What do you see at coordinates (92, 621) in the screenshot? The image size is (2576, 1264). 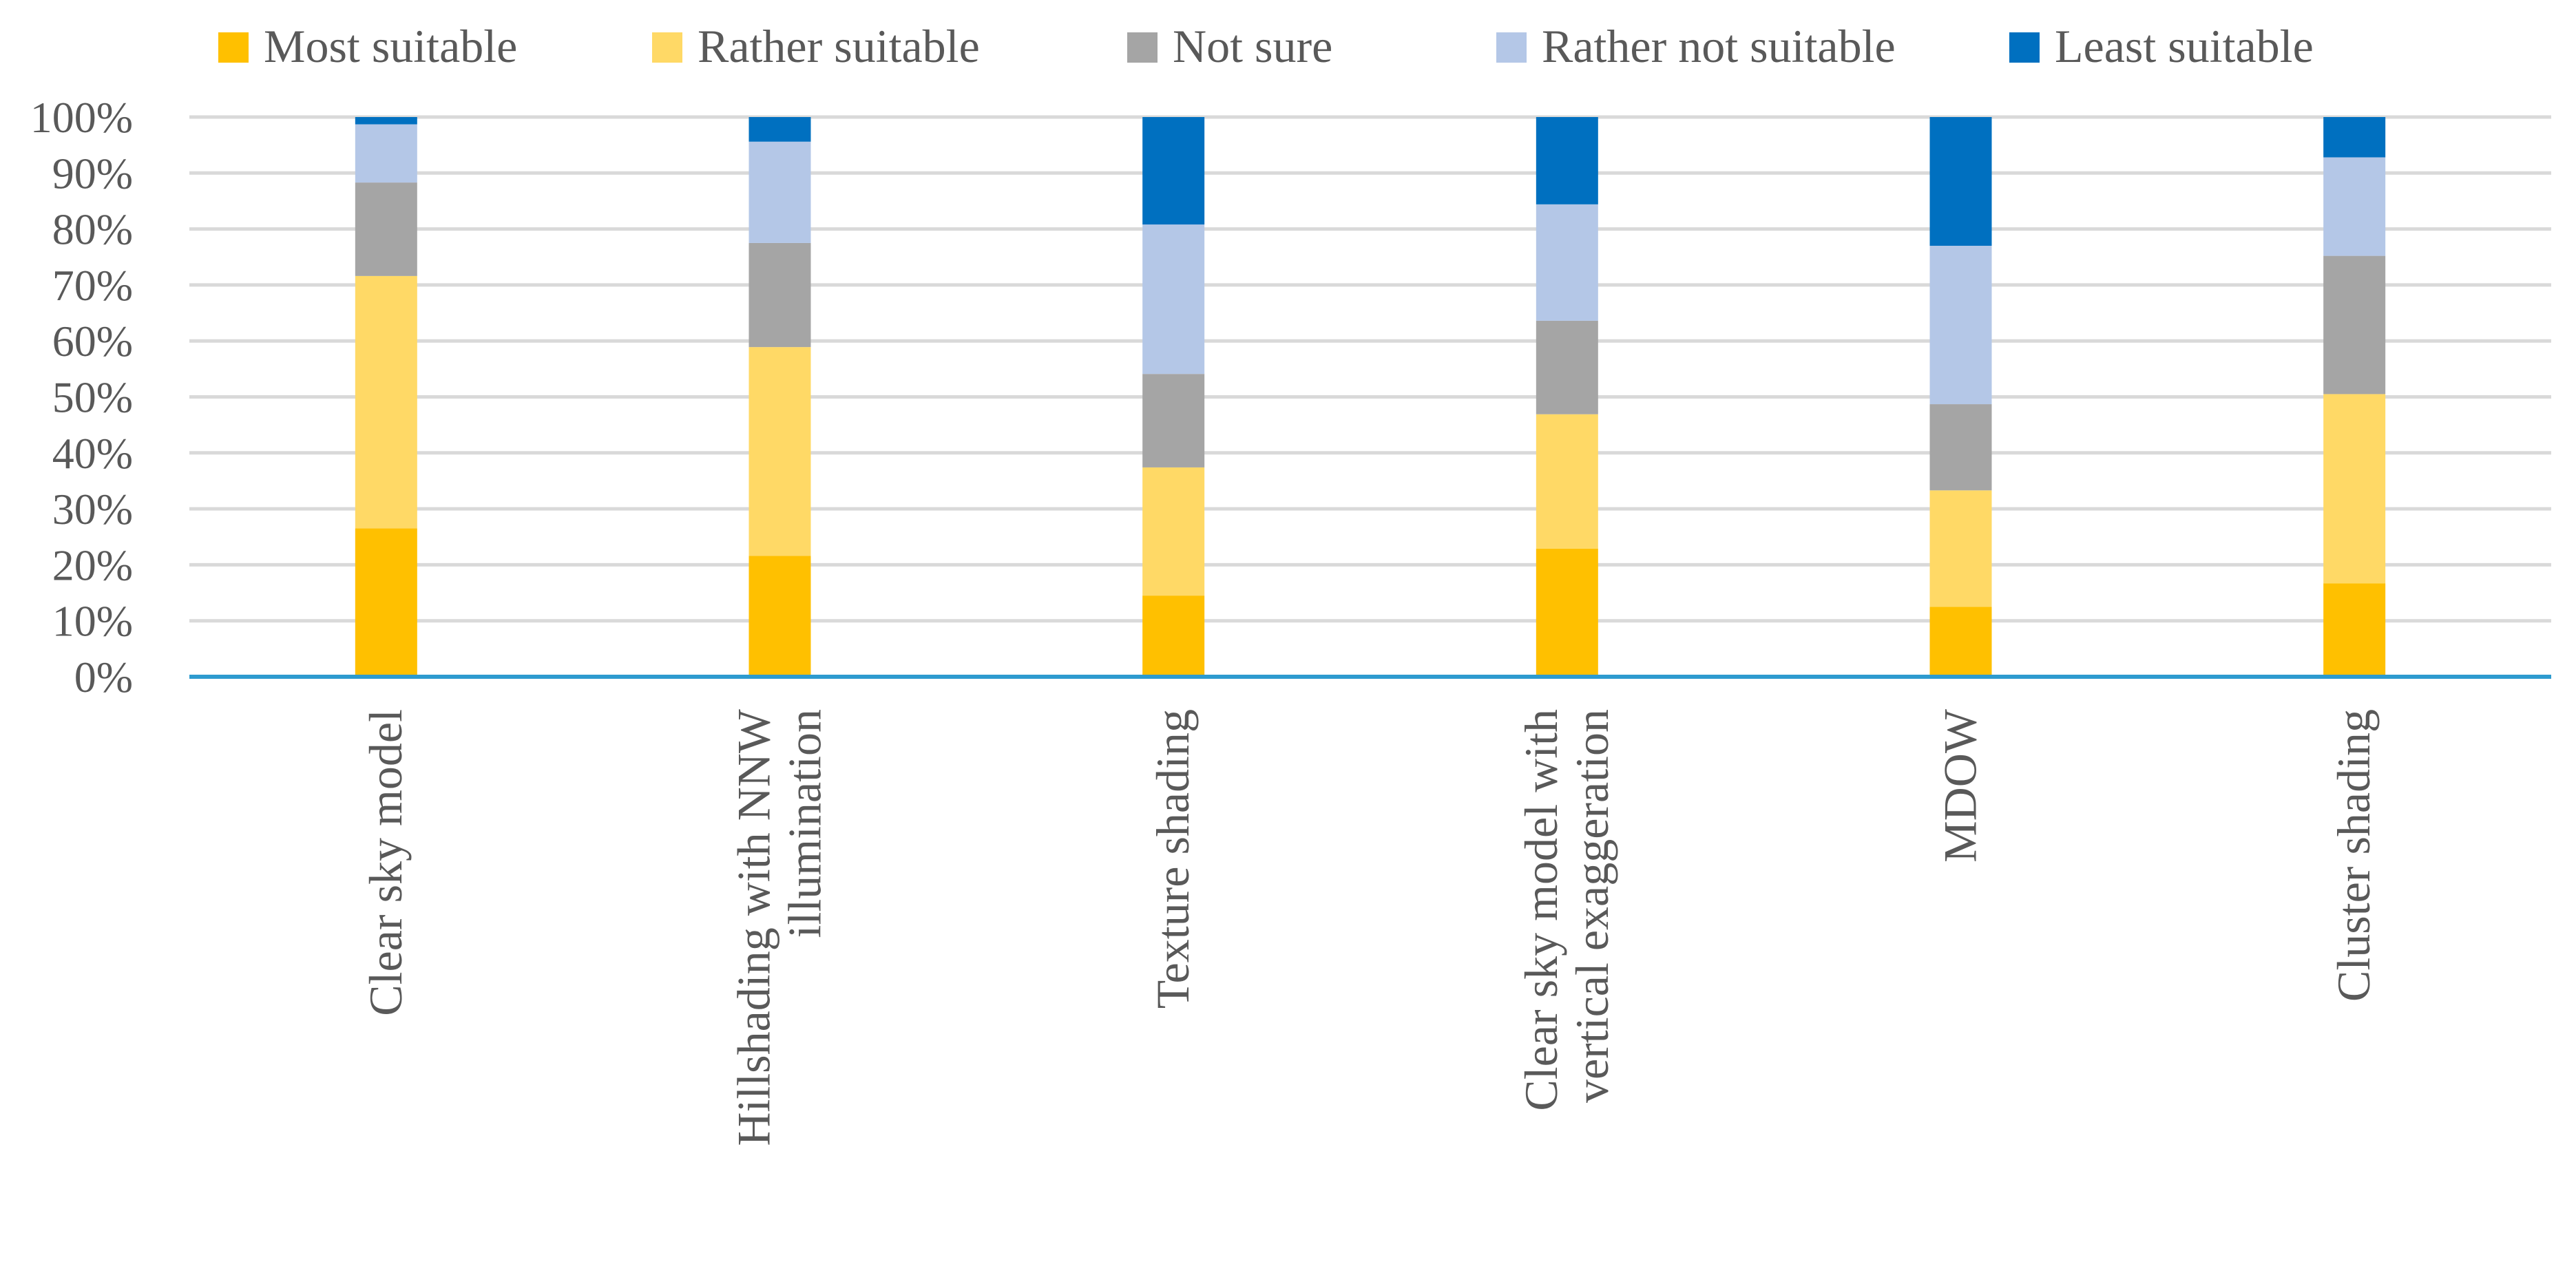 I see `y-tick-label: 10%` at bounding box center [92, 621].